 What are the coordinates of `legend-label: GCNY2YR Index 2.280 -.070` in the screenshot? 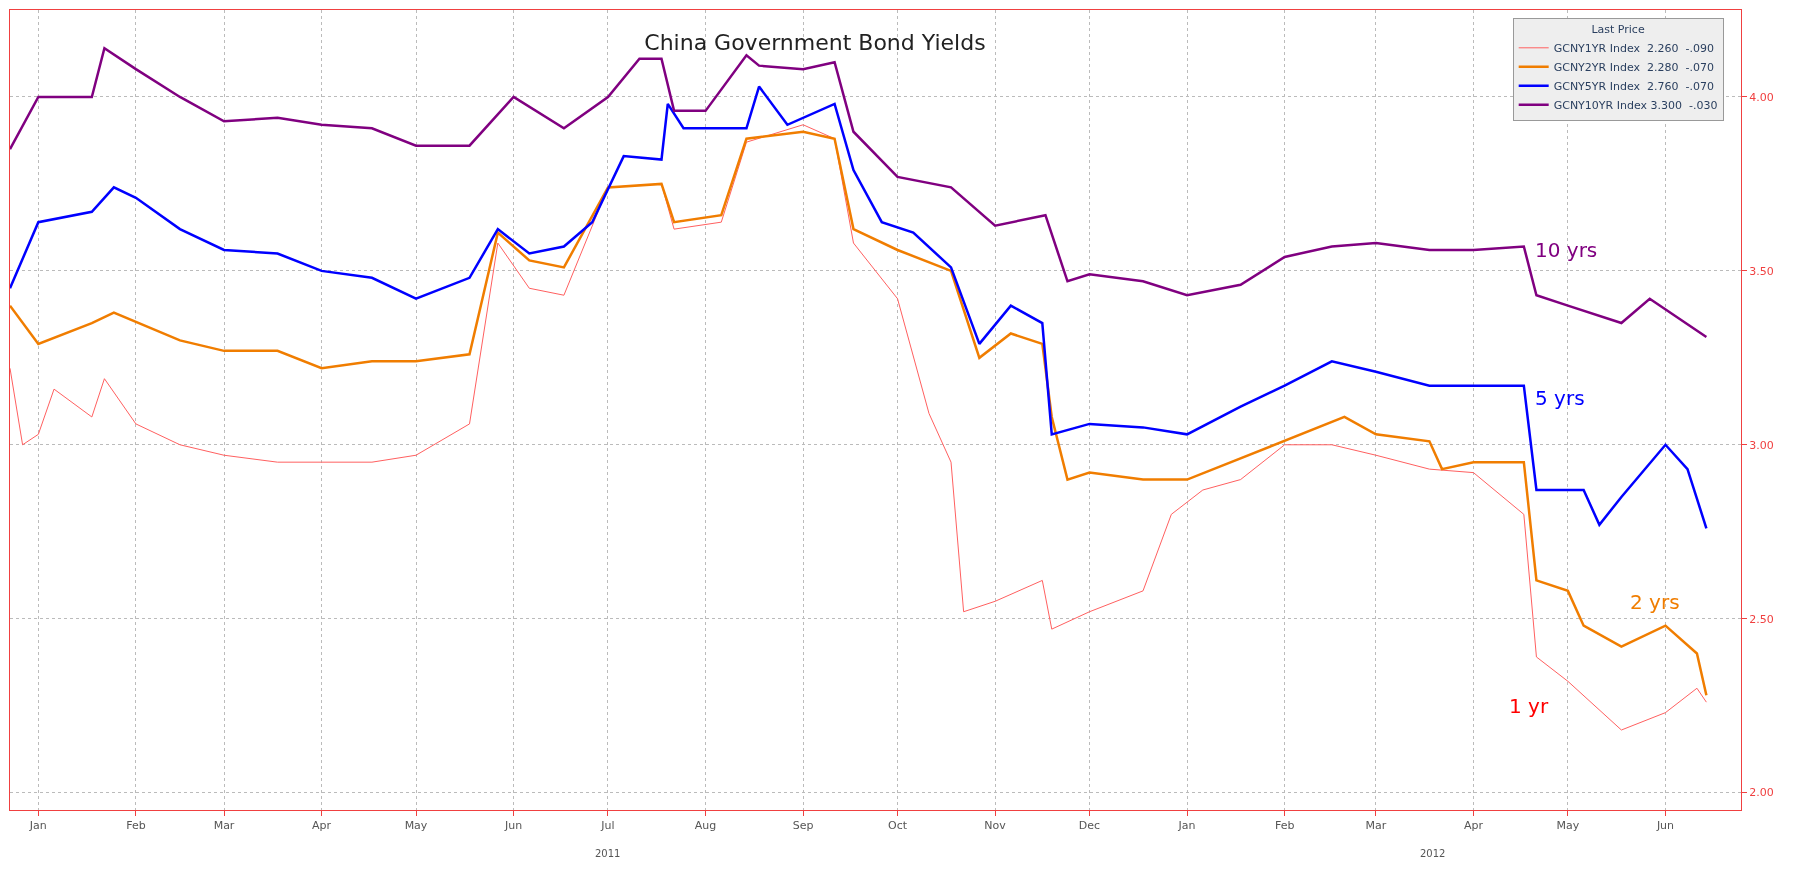 It's located at (1633, 68).